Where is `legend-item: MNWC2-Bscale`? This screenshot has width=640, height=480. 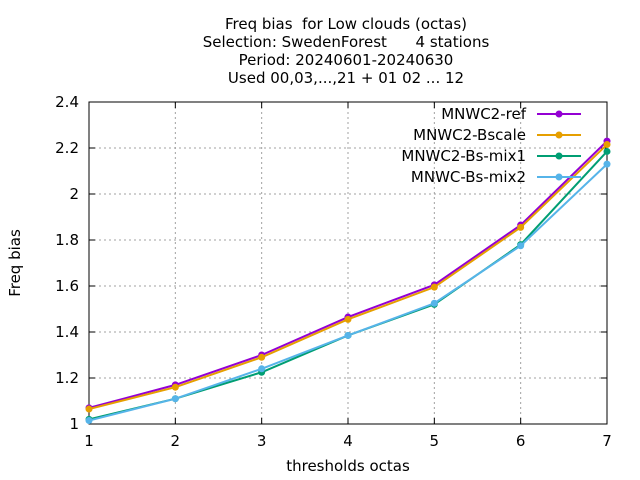 legend-item: MNWC2-Bscale is located at coordinates (497, 135).